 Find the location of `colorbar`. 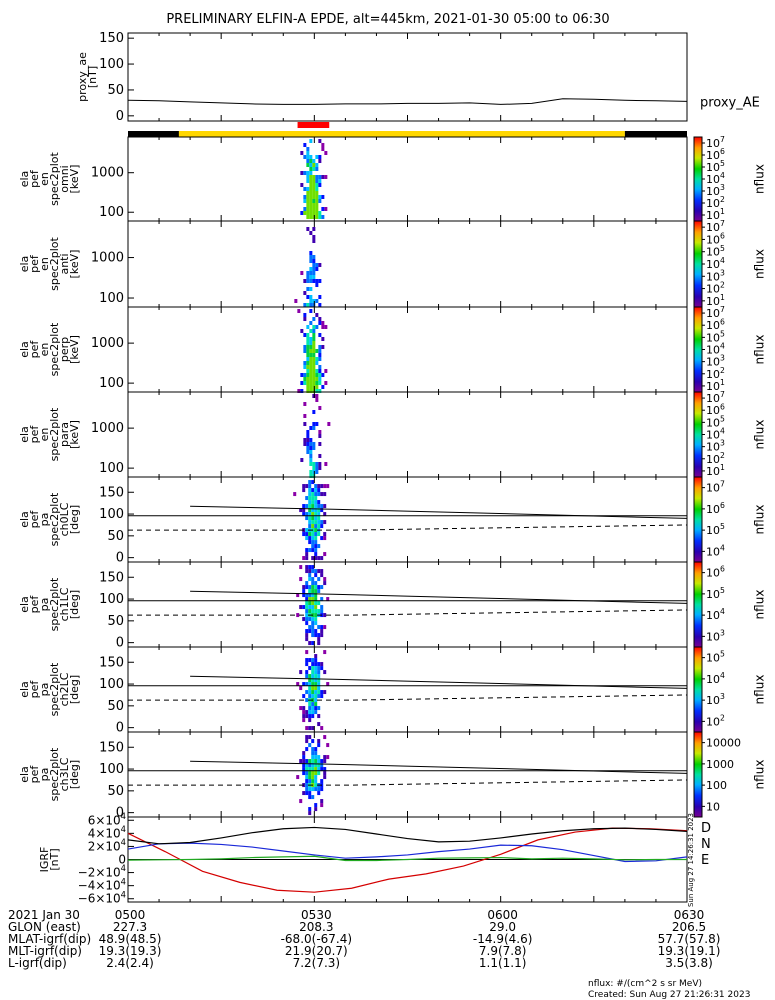

colorbar is located at coordinates (698, 689).